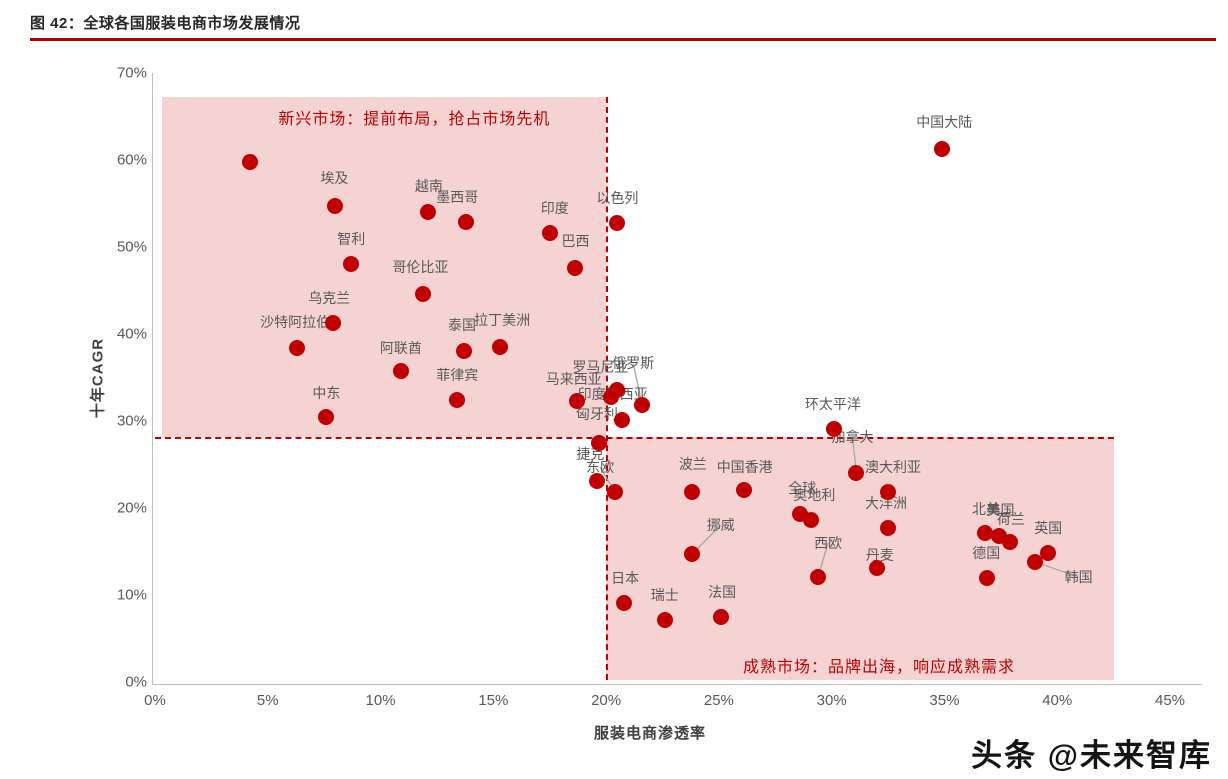  Describe the element at coordinates (131, 247) in the screenshot. I see `y-tick-50: 50%` at that location.